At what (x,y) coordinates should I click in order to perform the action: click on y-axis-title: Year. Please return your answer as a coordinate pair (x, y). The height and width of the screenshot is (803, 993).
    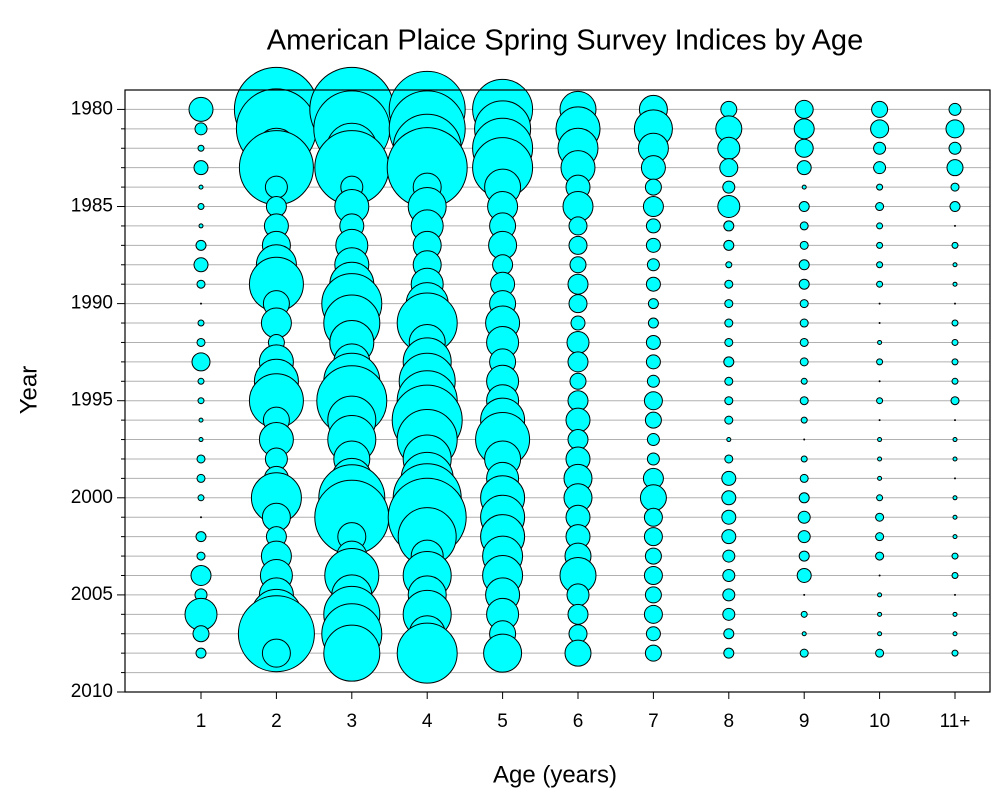
    Looking at the image, I should click on (28, 390).